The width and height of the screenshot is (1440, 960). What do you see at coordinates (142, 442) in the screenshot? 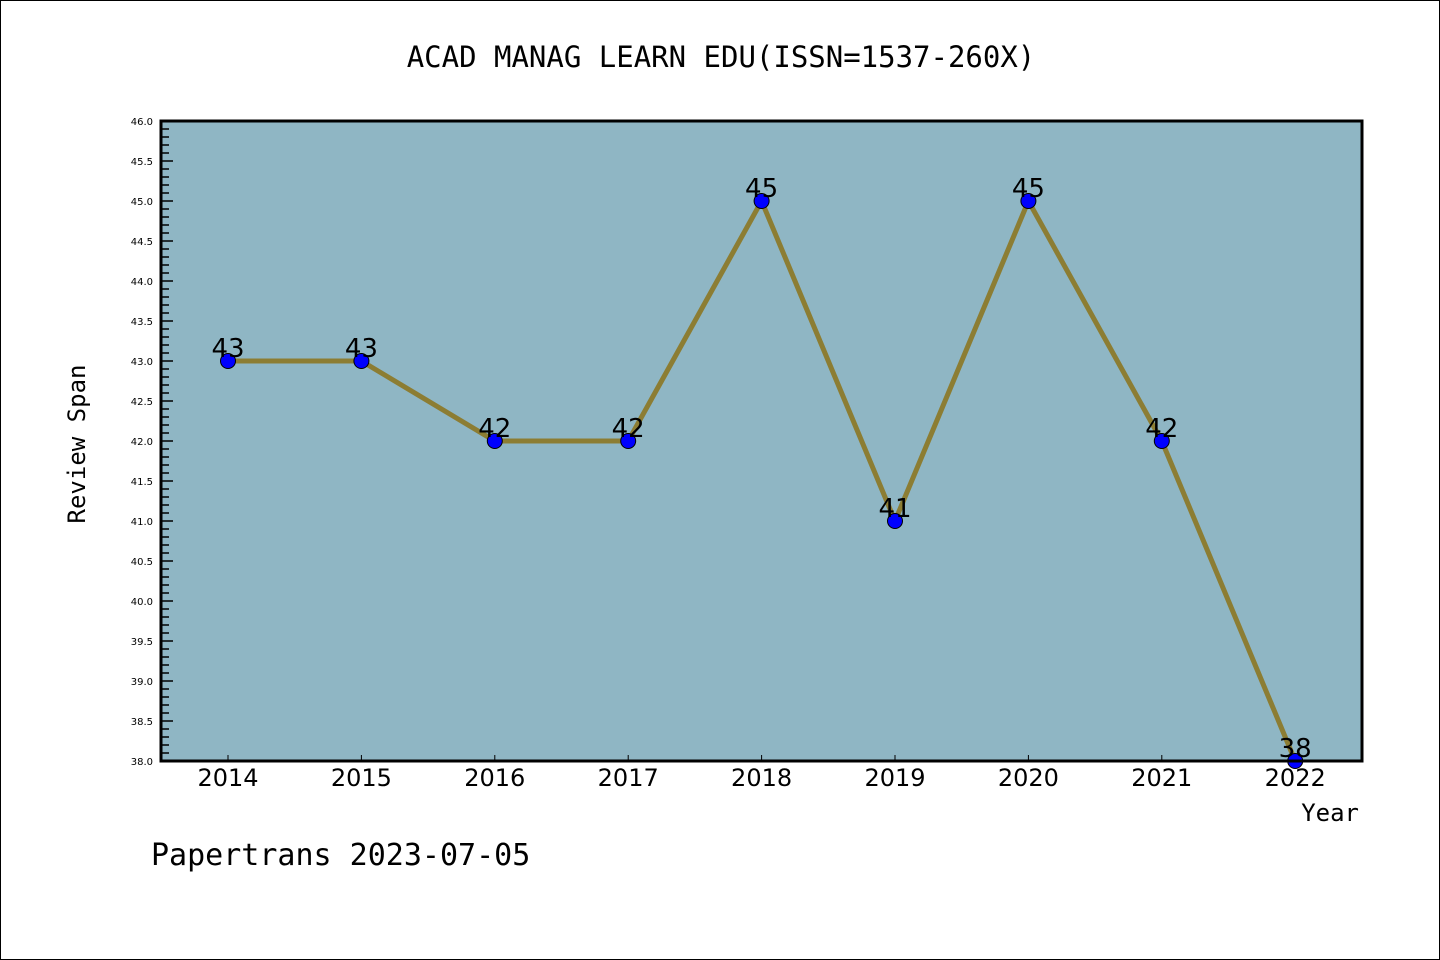
I see `y-tick-label: 42.0` at bounding box center [142, 442].